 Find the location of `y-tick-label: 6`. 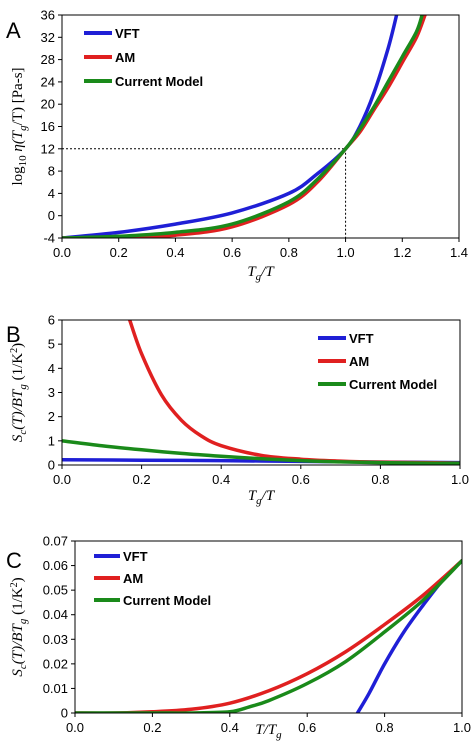

y-tick-label: 6 is located at coordinates (51, 320).